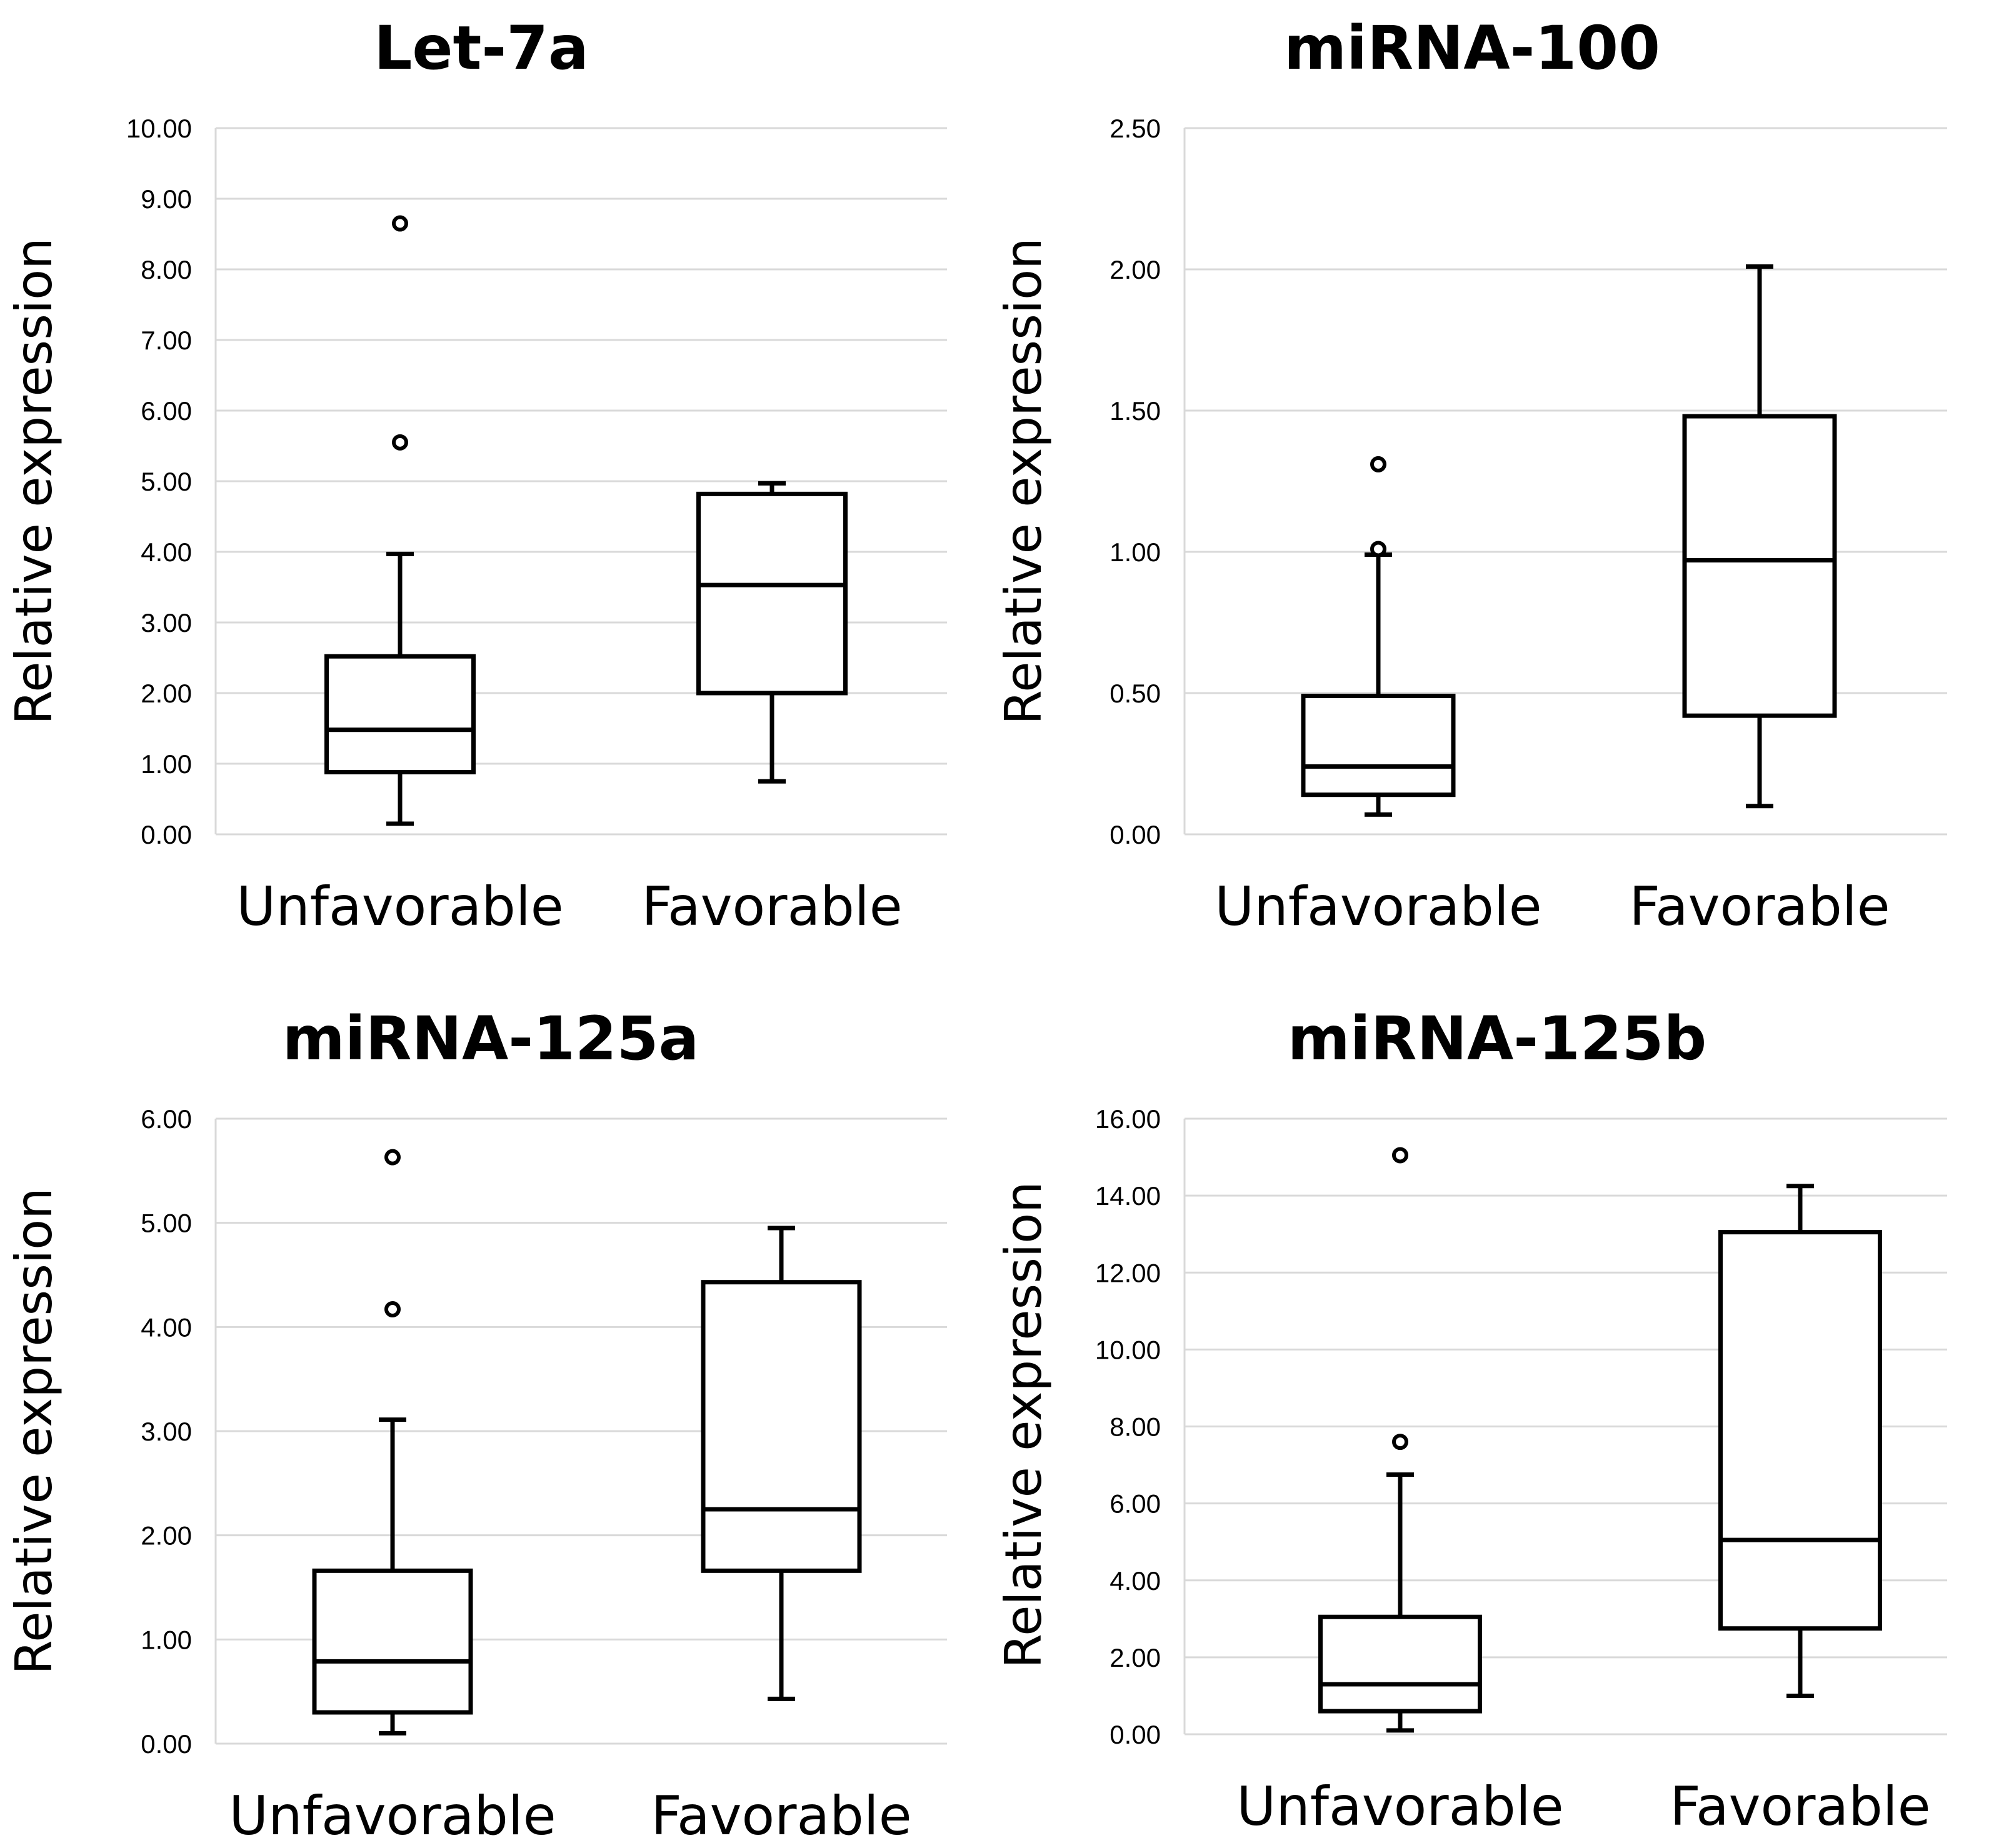 This screenshot has height=1848, width=1994. What do you see at coordinates (1128, 1272) in the screenshot?
I see `y-tick-label: 12.00` at bounding box center [1128, 1272].